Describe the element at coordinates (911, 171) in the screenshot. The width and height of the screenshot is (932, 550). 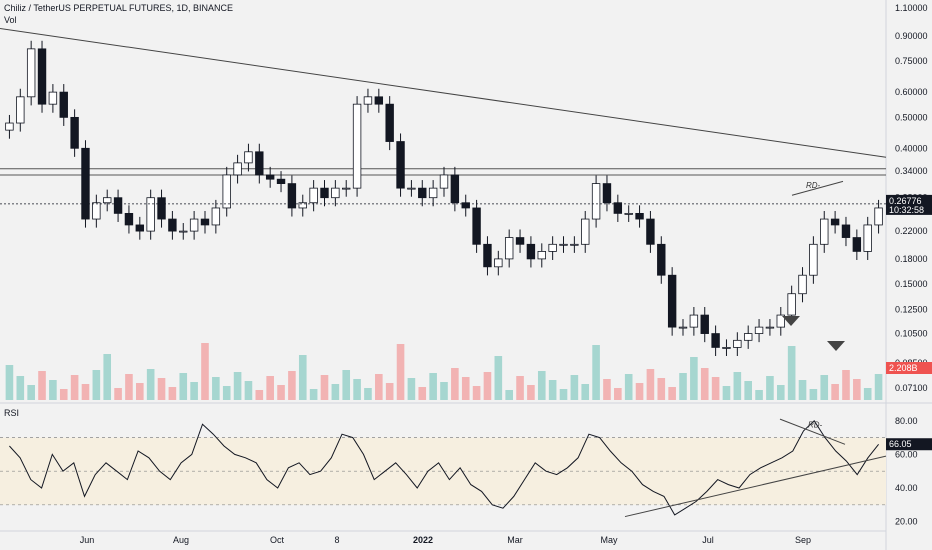
I see `price-tick-label: 0.34000` at that location.